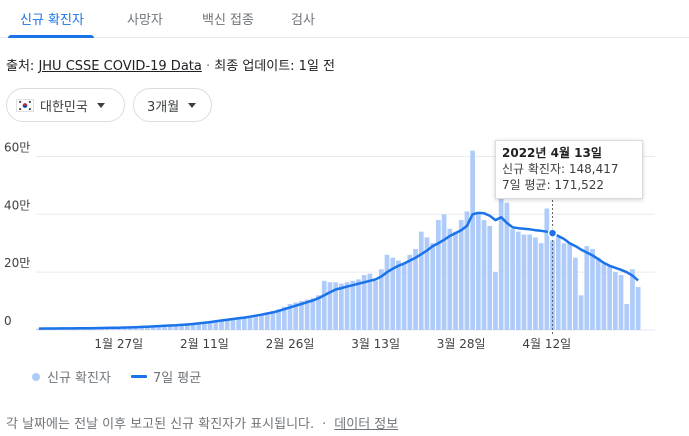 Image resolution: width=689 pixels, height=436 pixels. I want to click on period-label: 3개월, so click(163, 107).